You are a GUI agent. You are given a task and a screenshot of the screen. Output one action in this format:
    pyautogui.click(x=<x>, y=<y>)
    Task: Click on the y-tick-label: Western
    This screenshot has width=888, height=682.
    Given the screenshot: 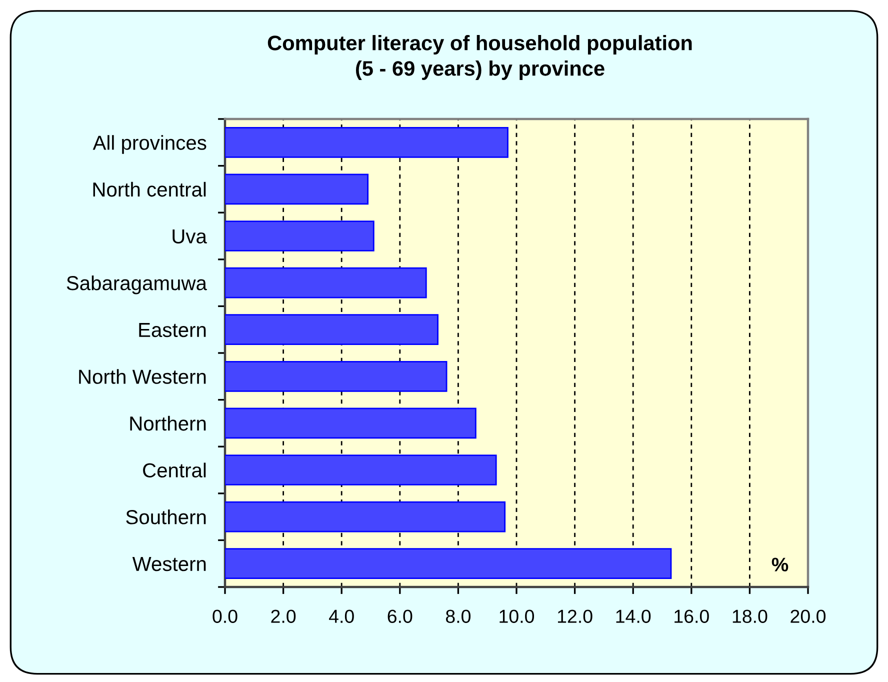 What is the action you would take?
    pyautogui.click(x=169, y=564)
    